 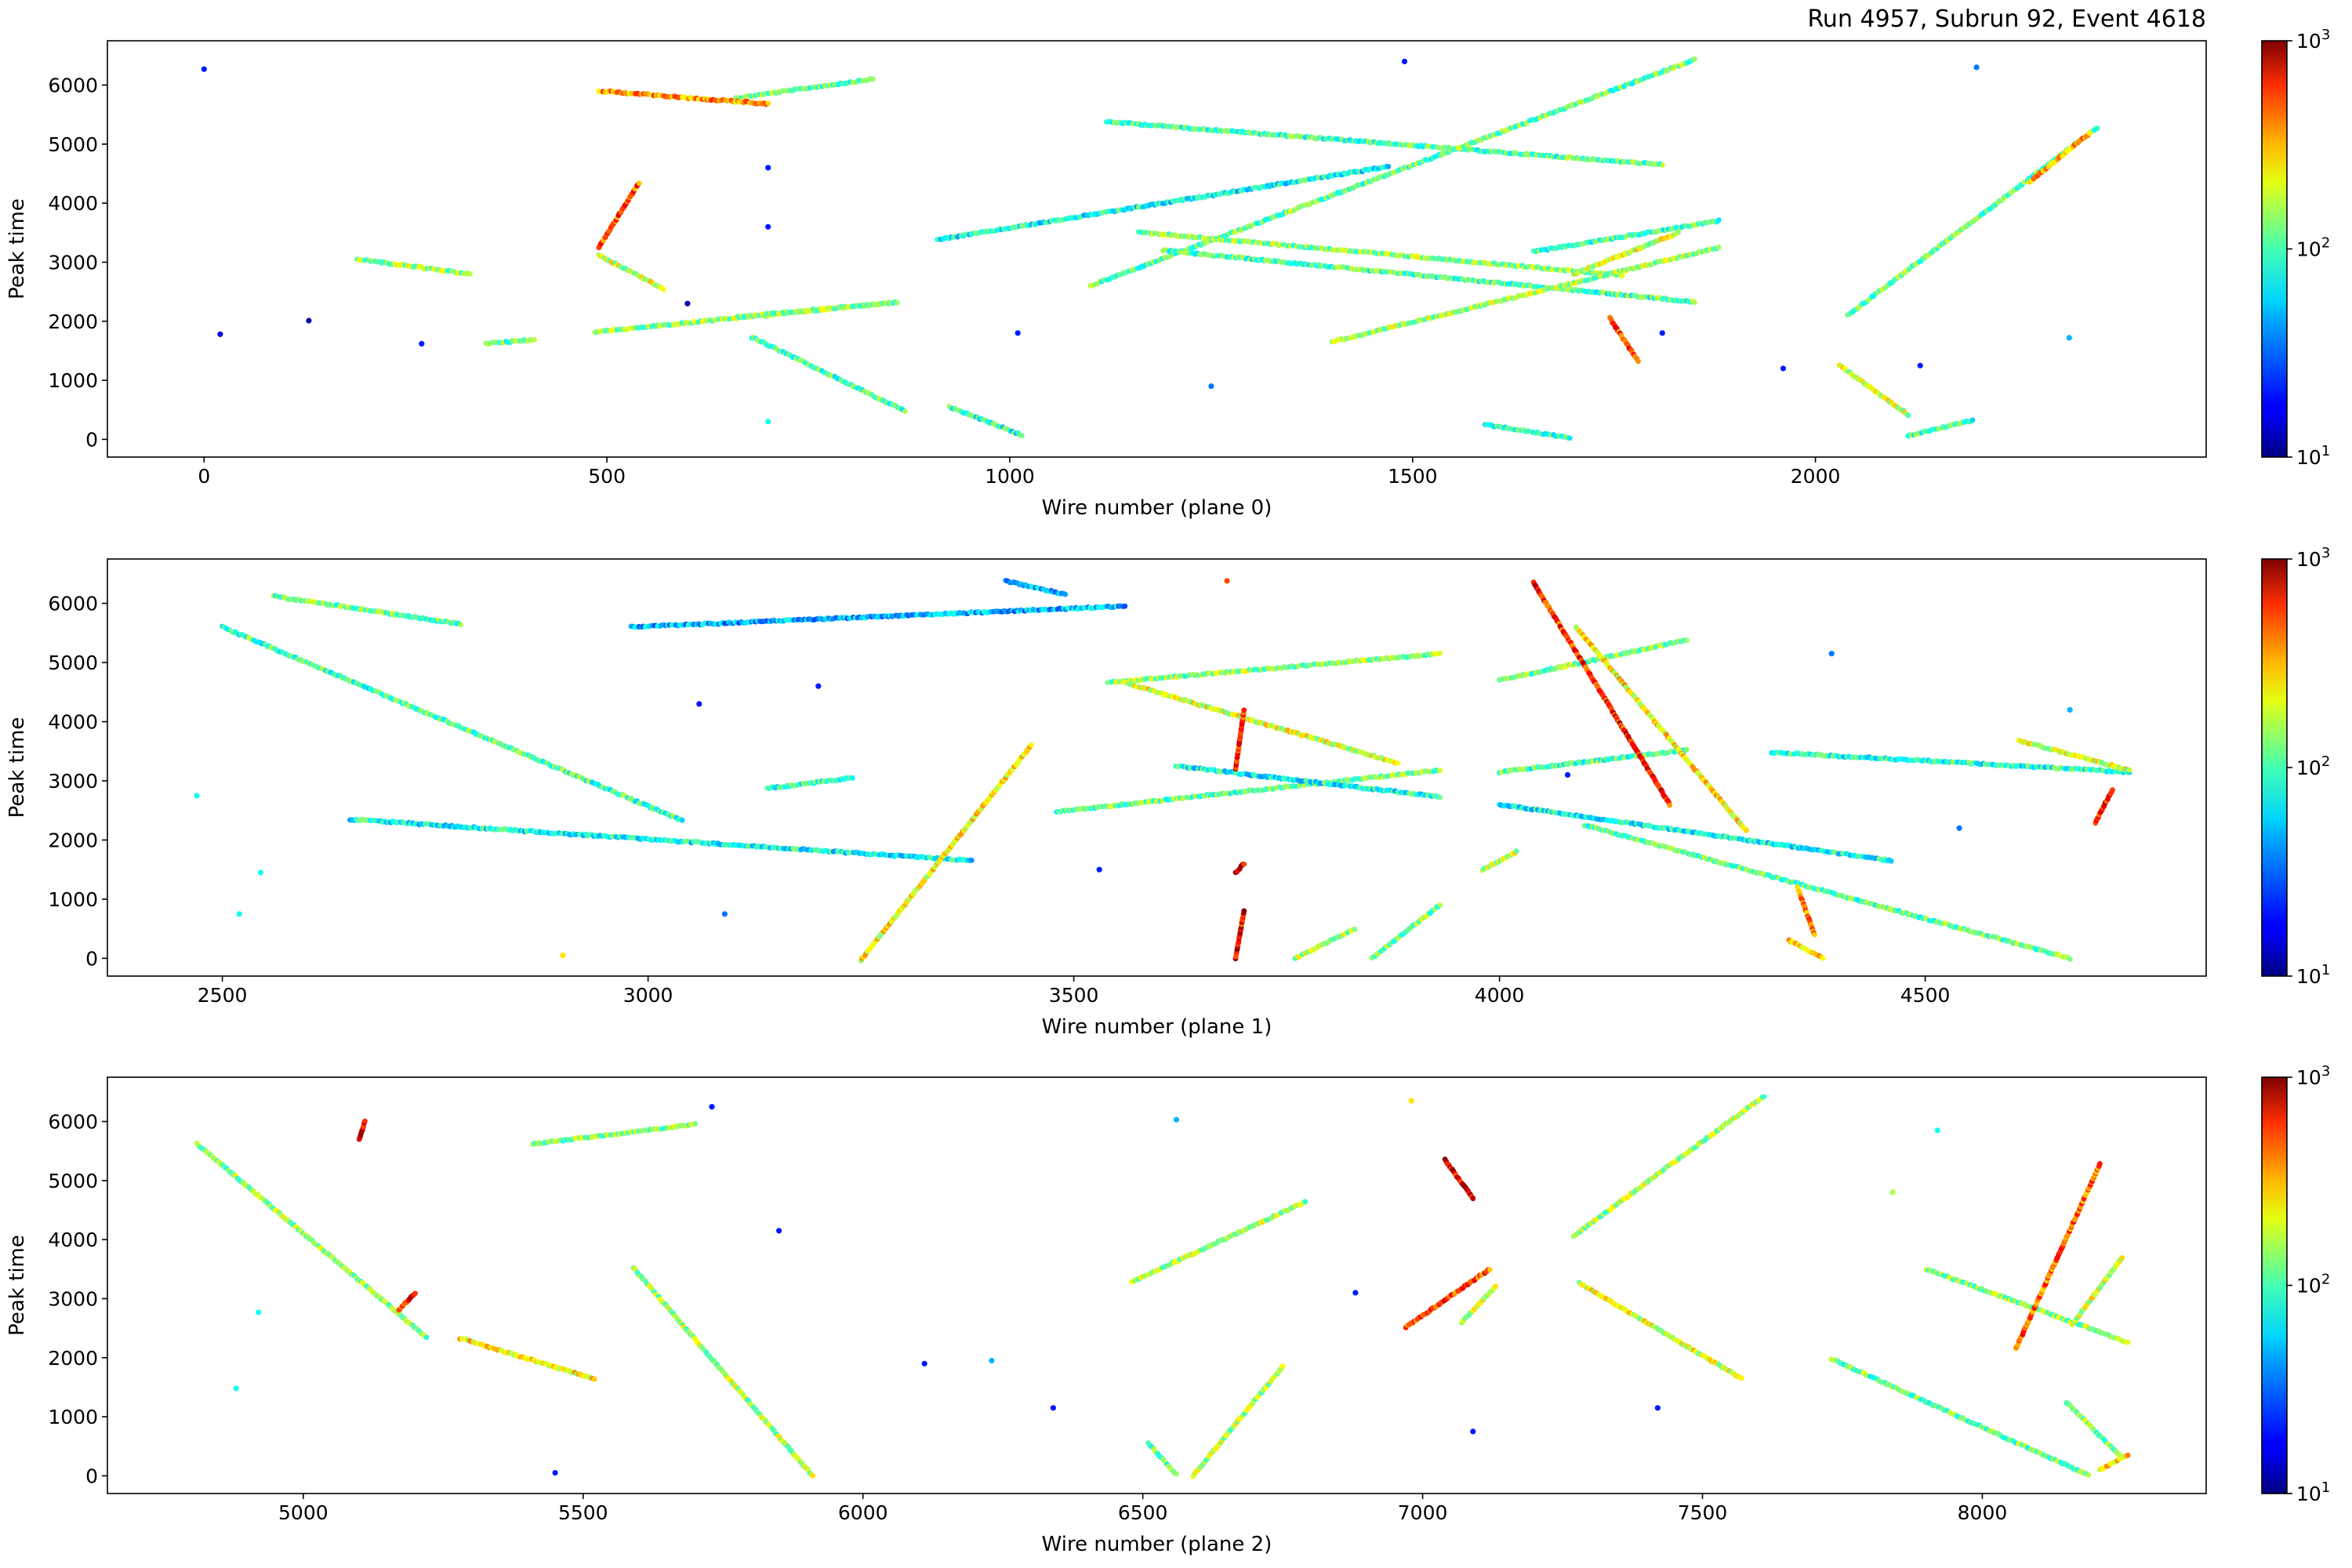 What do you see at coordinates (204, 476) in the screenshot?
I see `x-tick-label: 0` at bounding box center [204, 476].